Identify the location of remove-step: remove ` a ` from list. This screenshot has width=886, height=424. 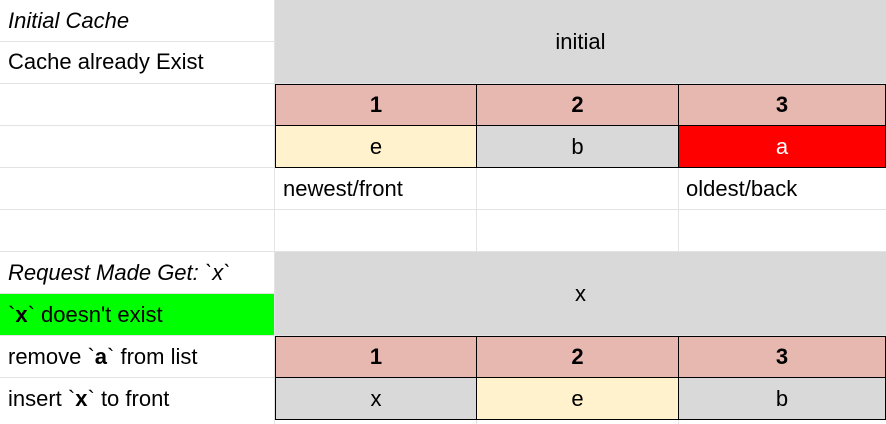
(137, 356).